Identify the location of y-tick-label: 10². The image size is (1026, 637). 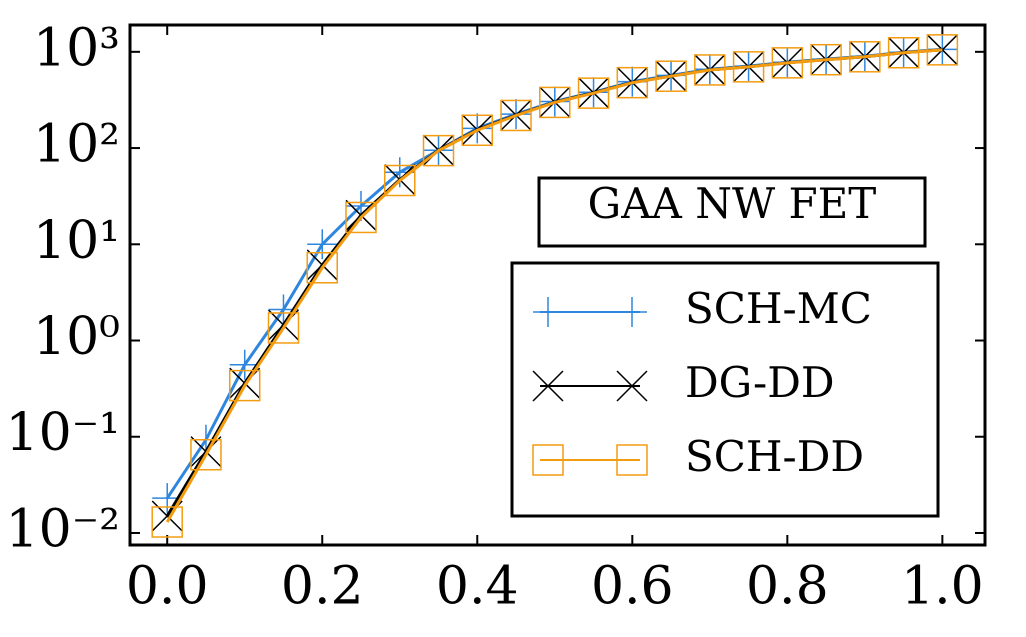
(76, 145).